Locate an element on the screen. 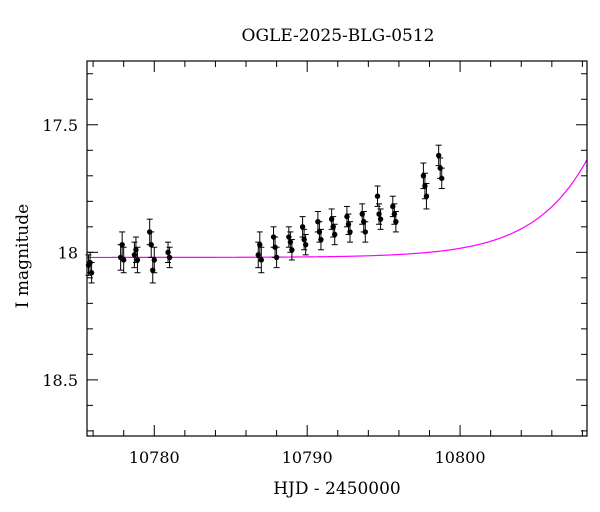 The width and height of the screenshot is (600, 512). x-tick-label: 10780 is located at coordinates (154, 457).